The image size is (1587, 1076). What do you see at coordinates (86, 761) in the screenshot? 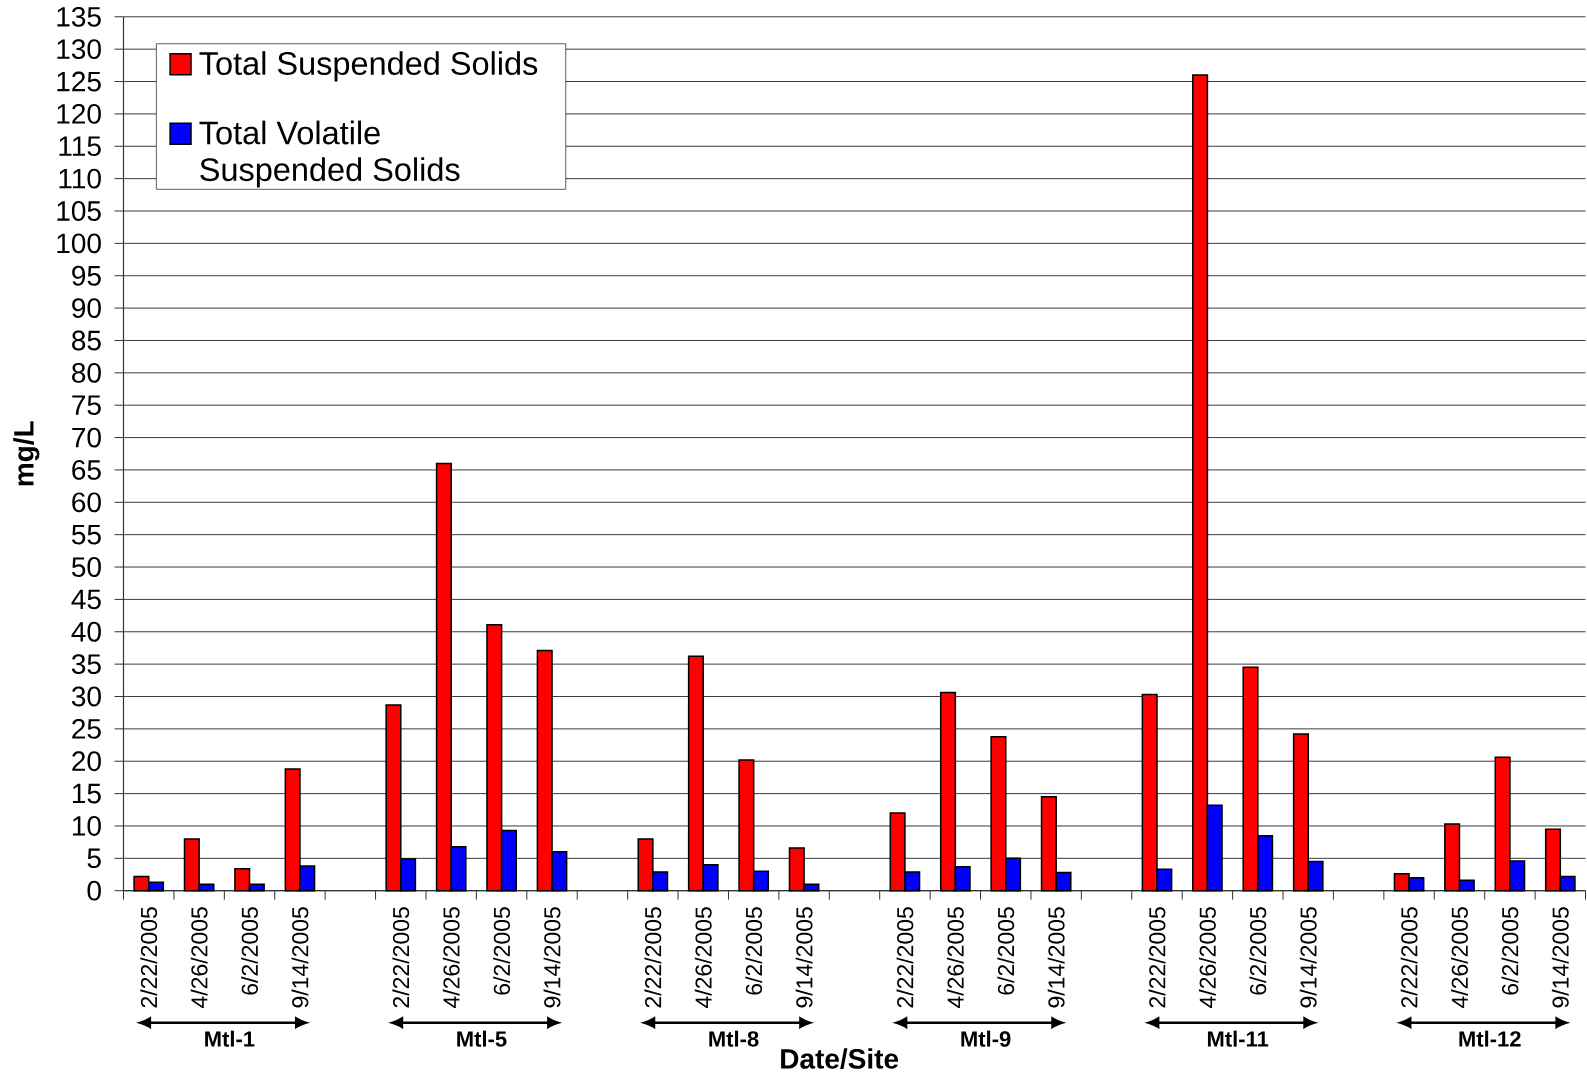
I see `y-tick-label: 20` at bounding box center [86, 761].